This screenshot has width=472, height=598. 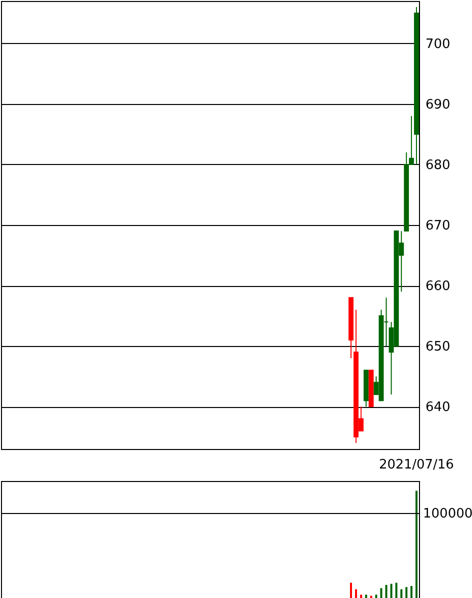 What do you see at coordinates (416, 465) in the screenshot?
I see `x-tick-label: 2021/07/16` at bounding box center [416, 465].